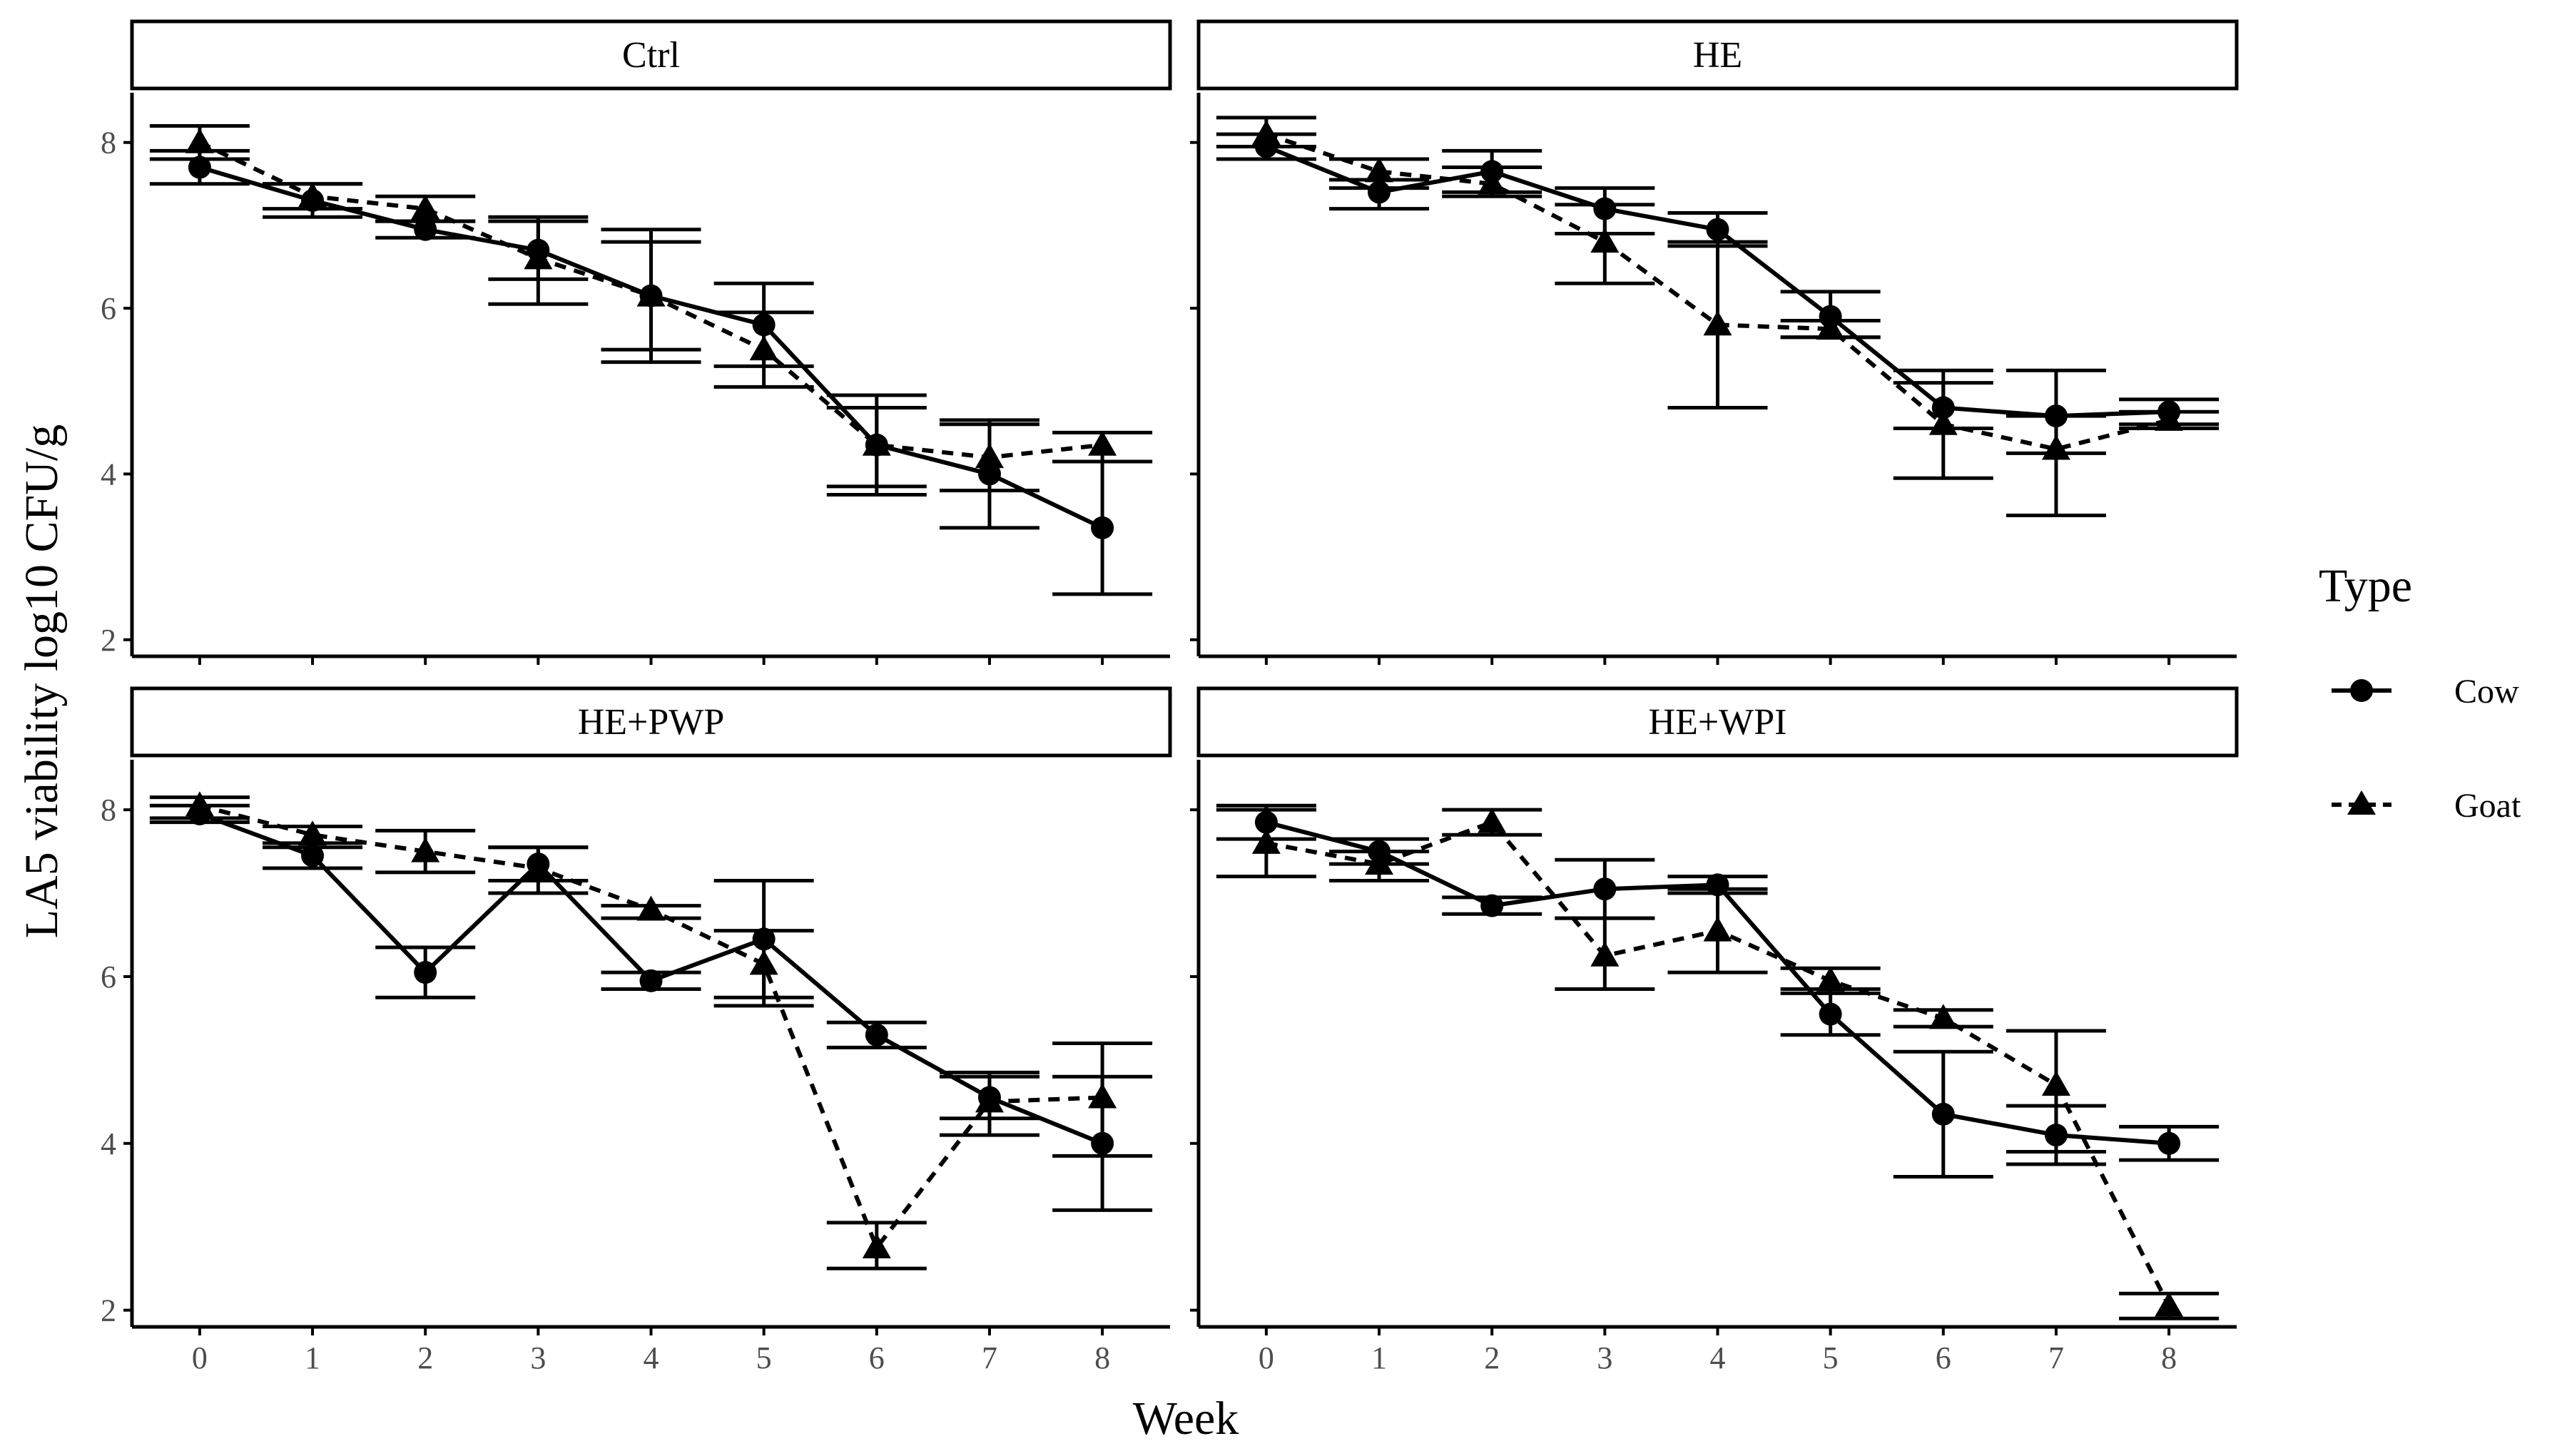  What do you see at coordinates (425, 1357) in the screenshot?
I see `x-tick-label: 2` at bounding box center [425, 1357].